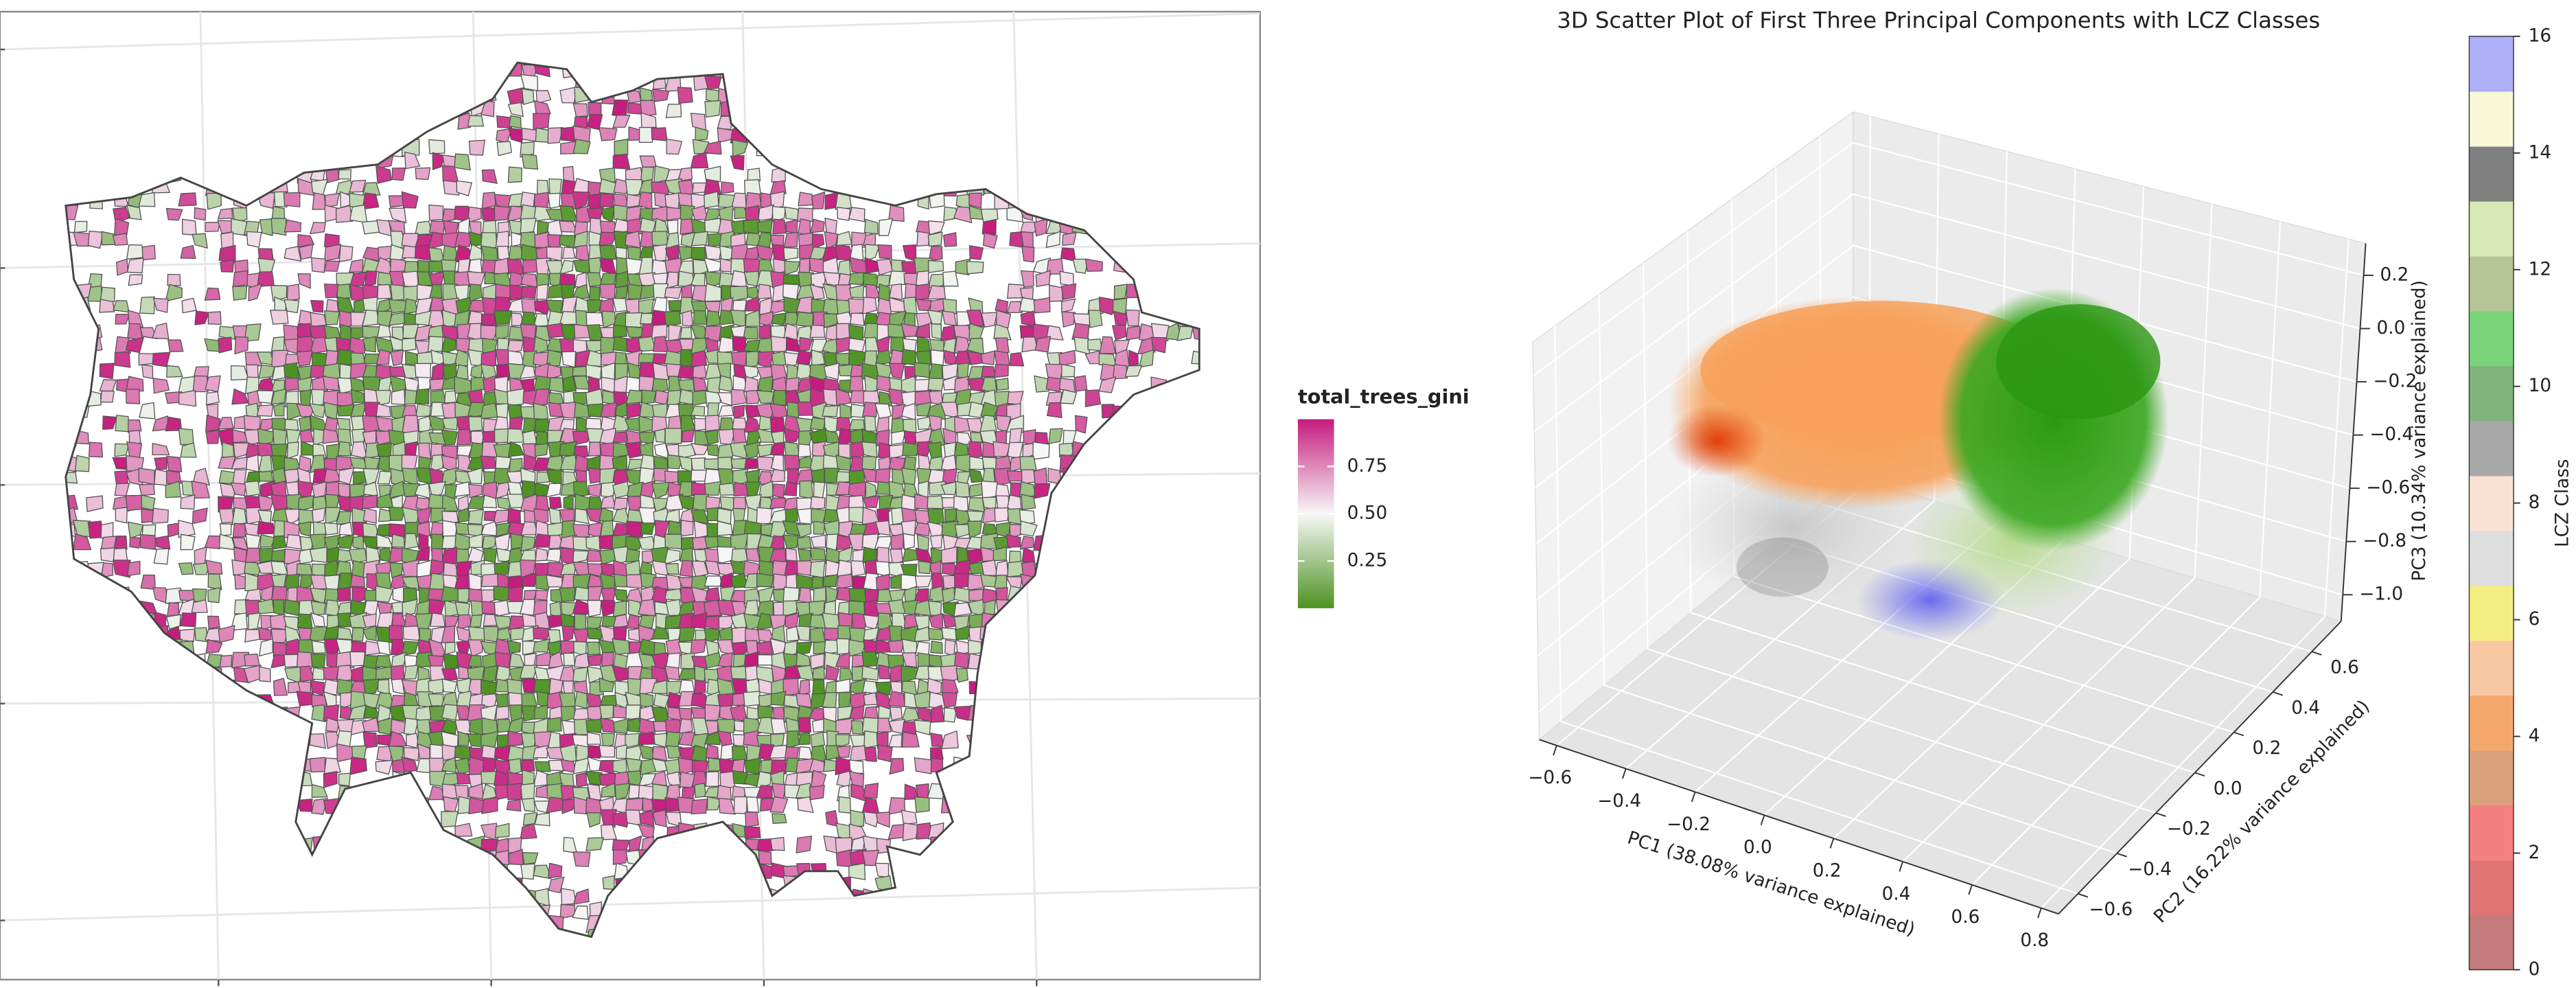 The width and height of the screenshot is (2576, 988). I want to click on colorbar-tick-label: 16, so click(2540, 35).